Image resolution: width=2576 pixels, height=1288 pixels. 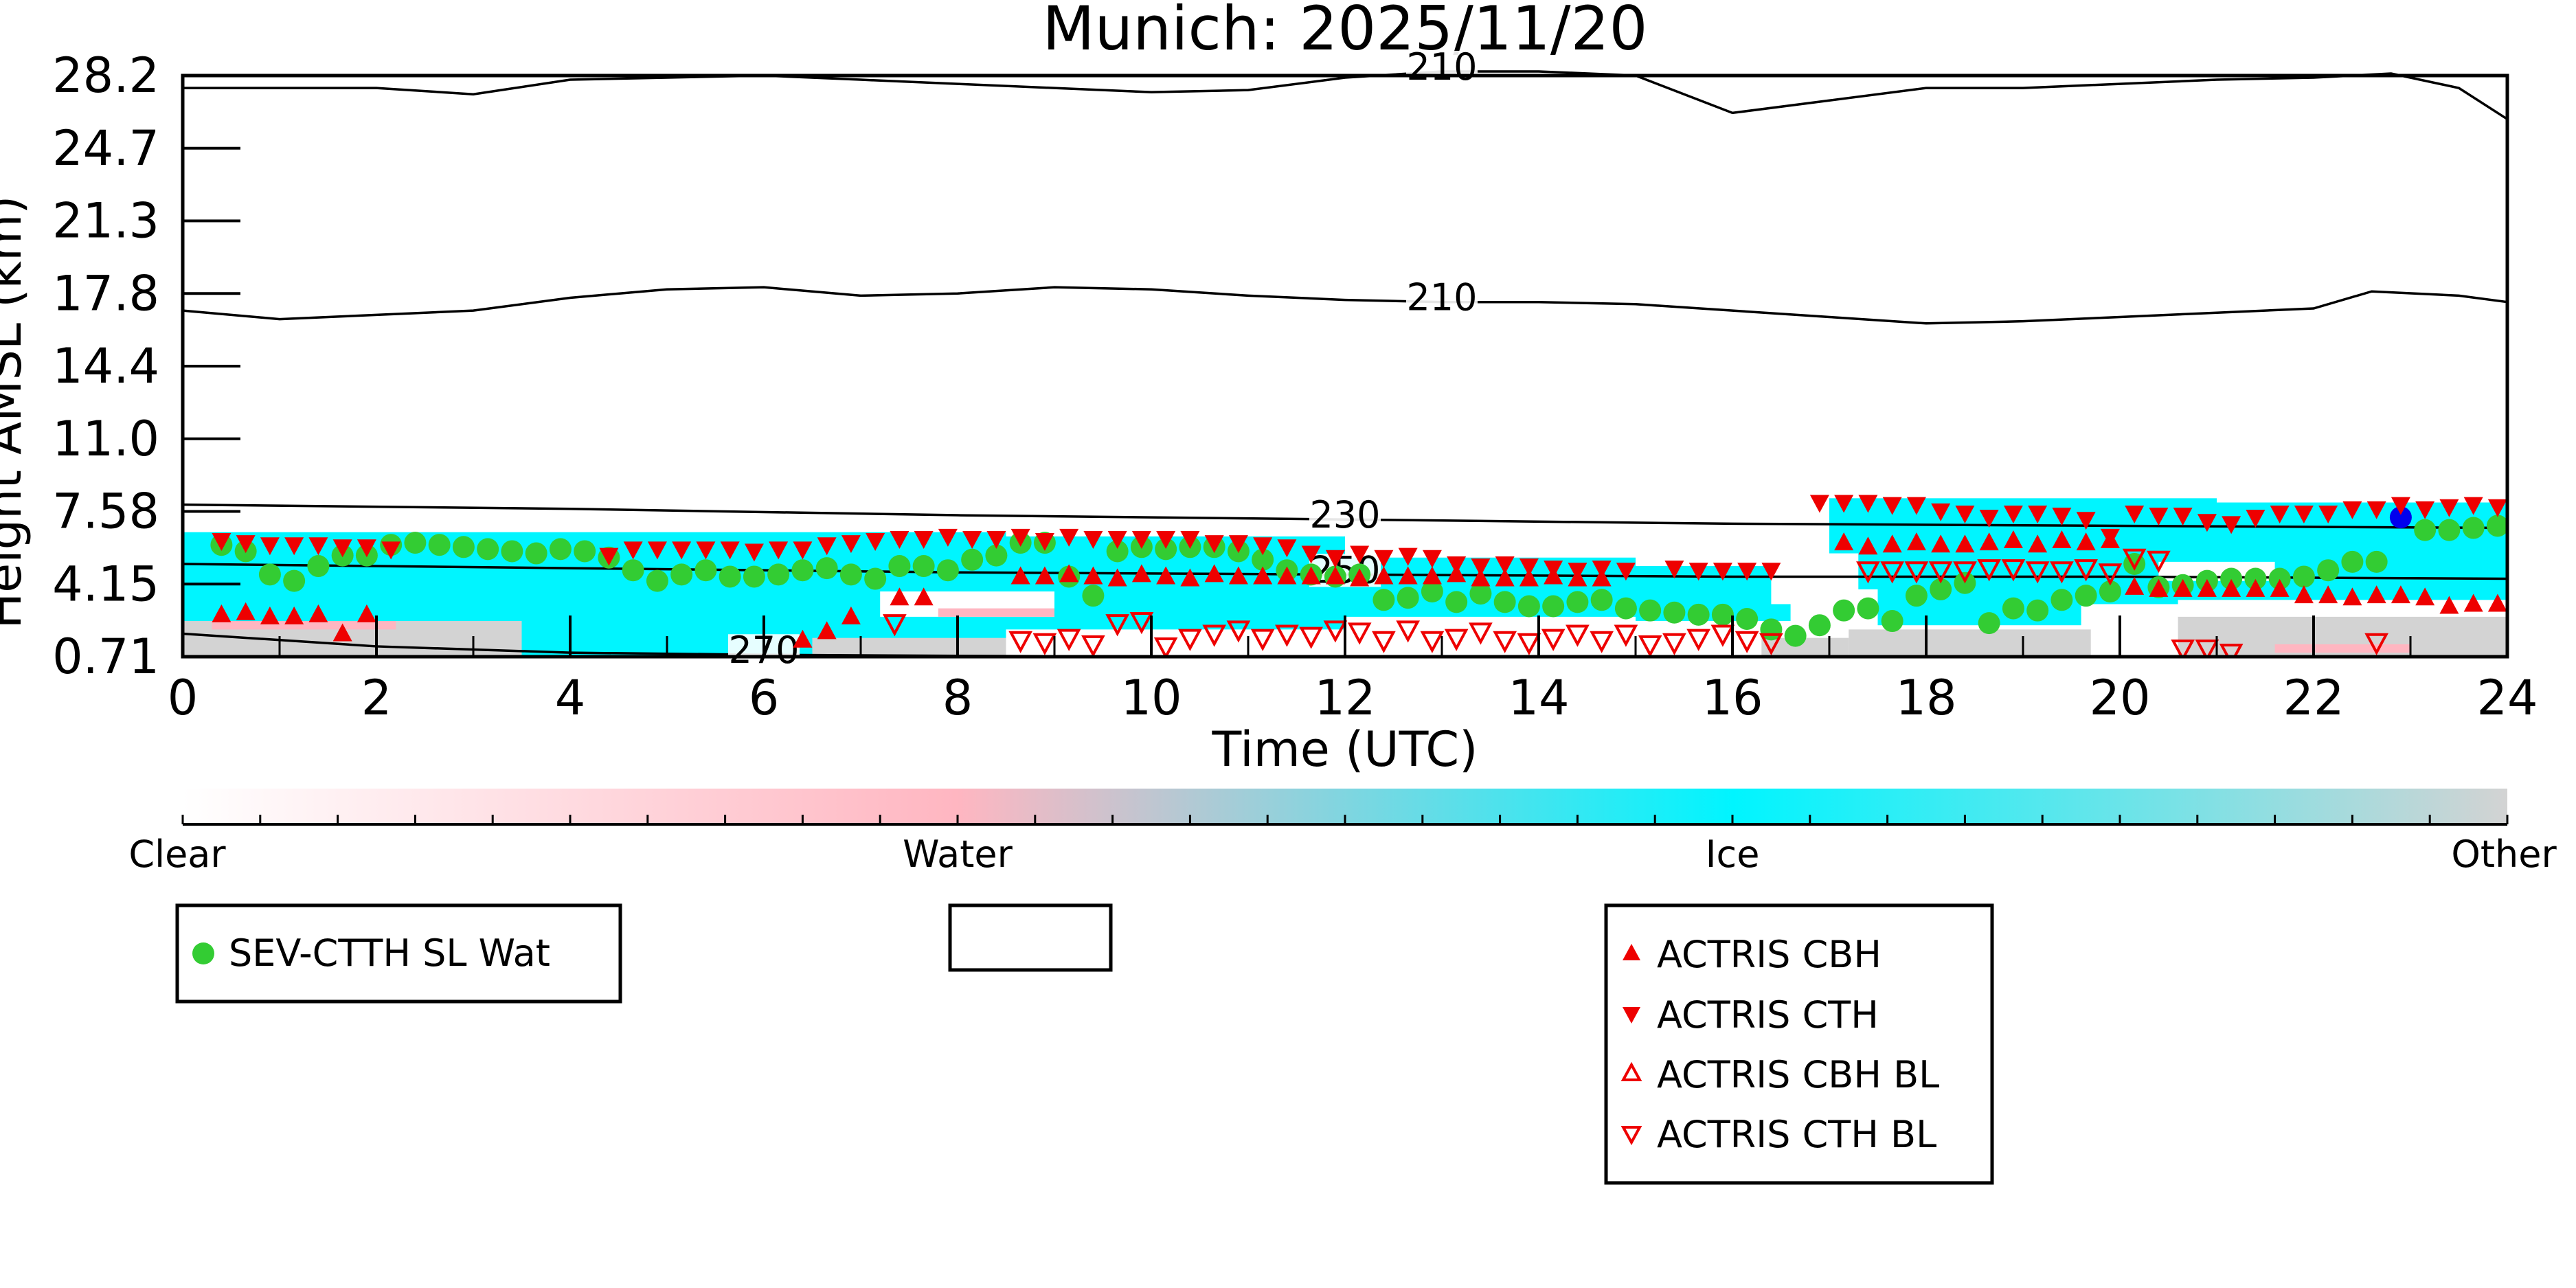 What do you see at coordinates (1631, 1136) in the screenshot?
I see `legend-marker-actris-cth-bl` at bounding box center [1631, 1136].